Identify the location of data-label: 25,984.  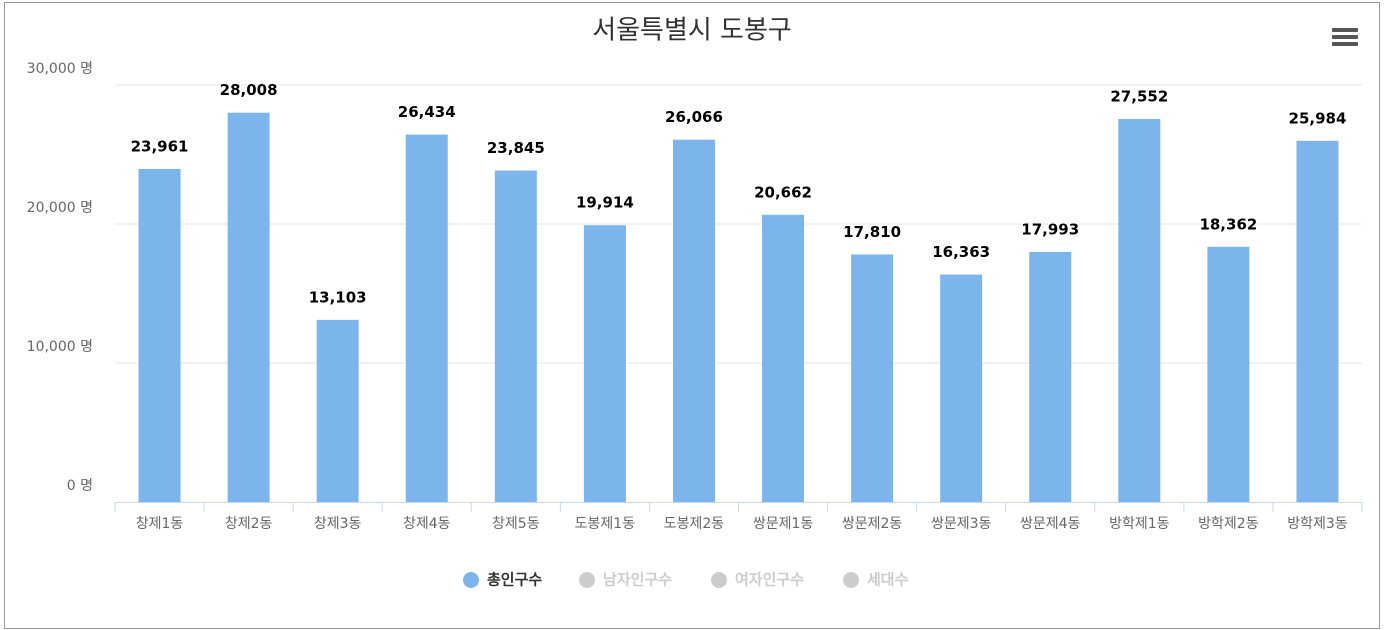
(1318, 118).